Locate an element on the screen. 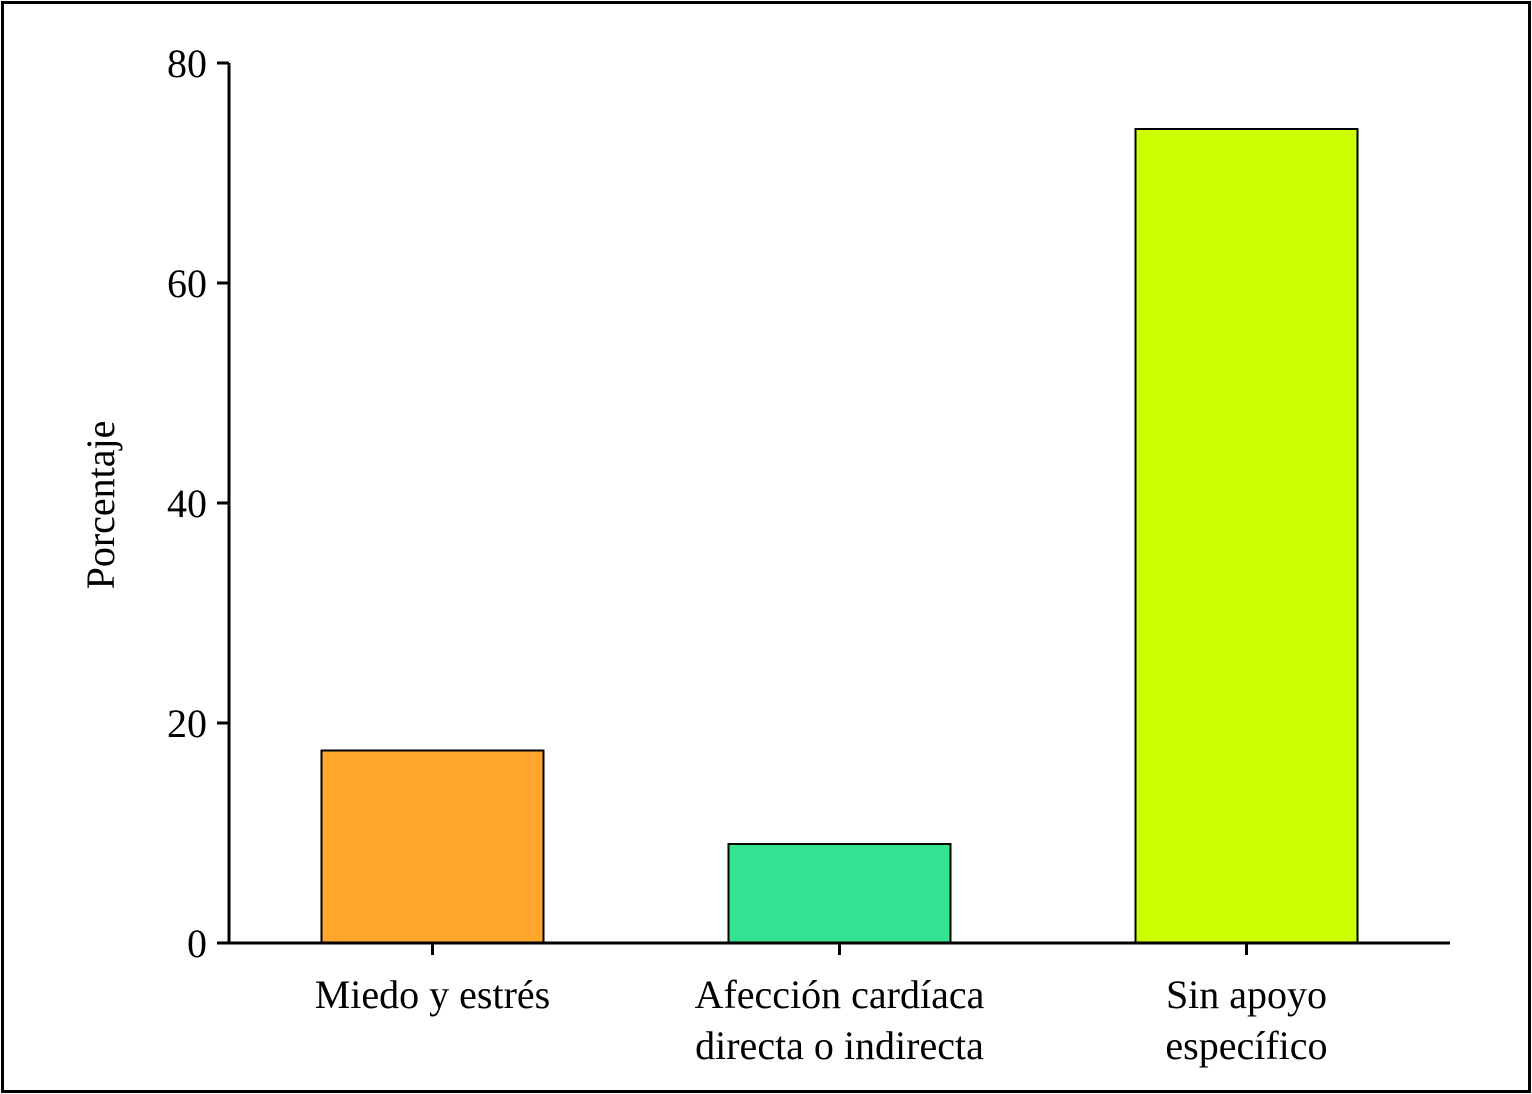 The width and height of the screenshot is (1532, 1094). x-category-label-line: Sin apoyo is located at coordinates (1246, 994).